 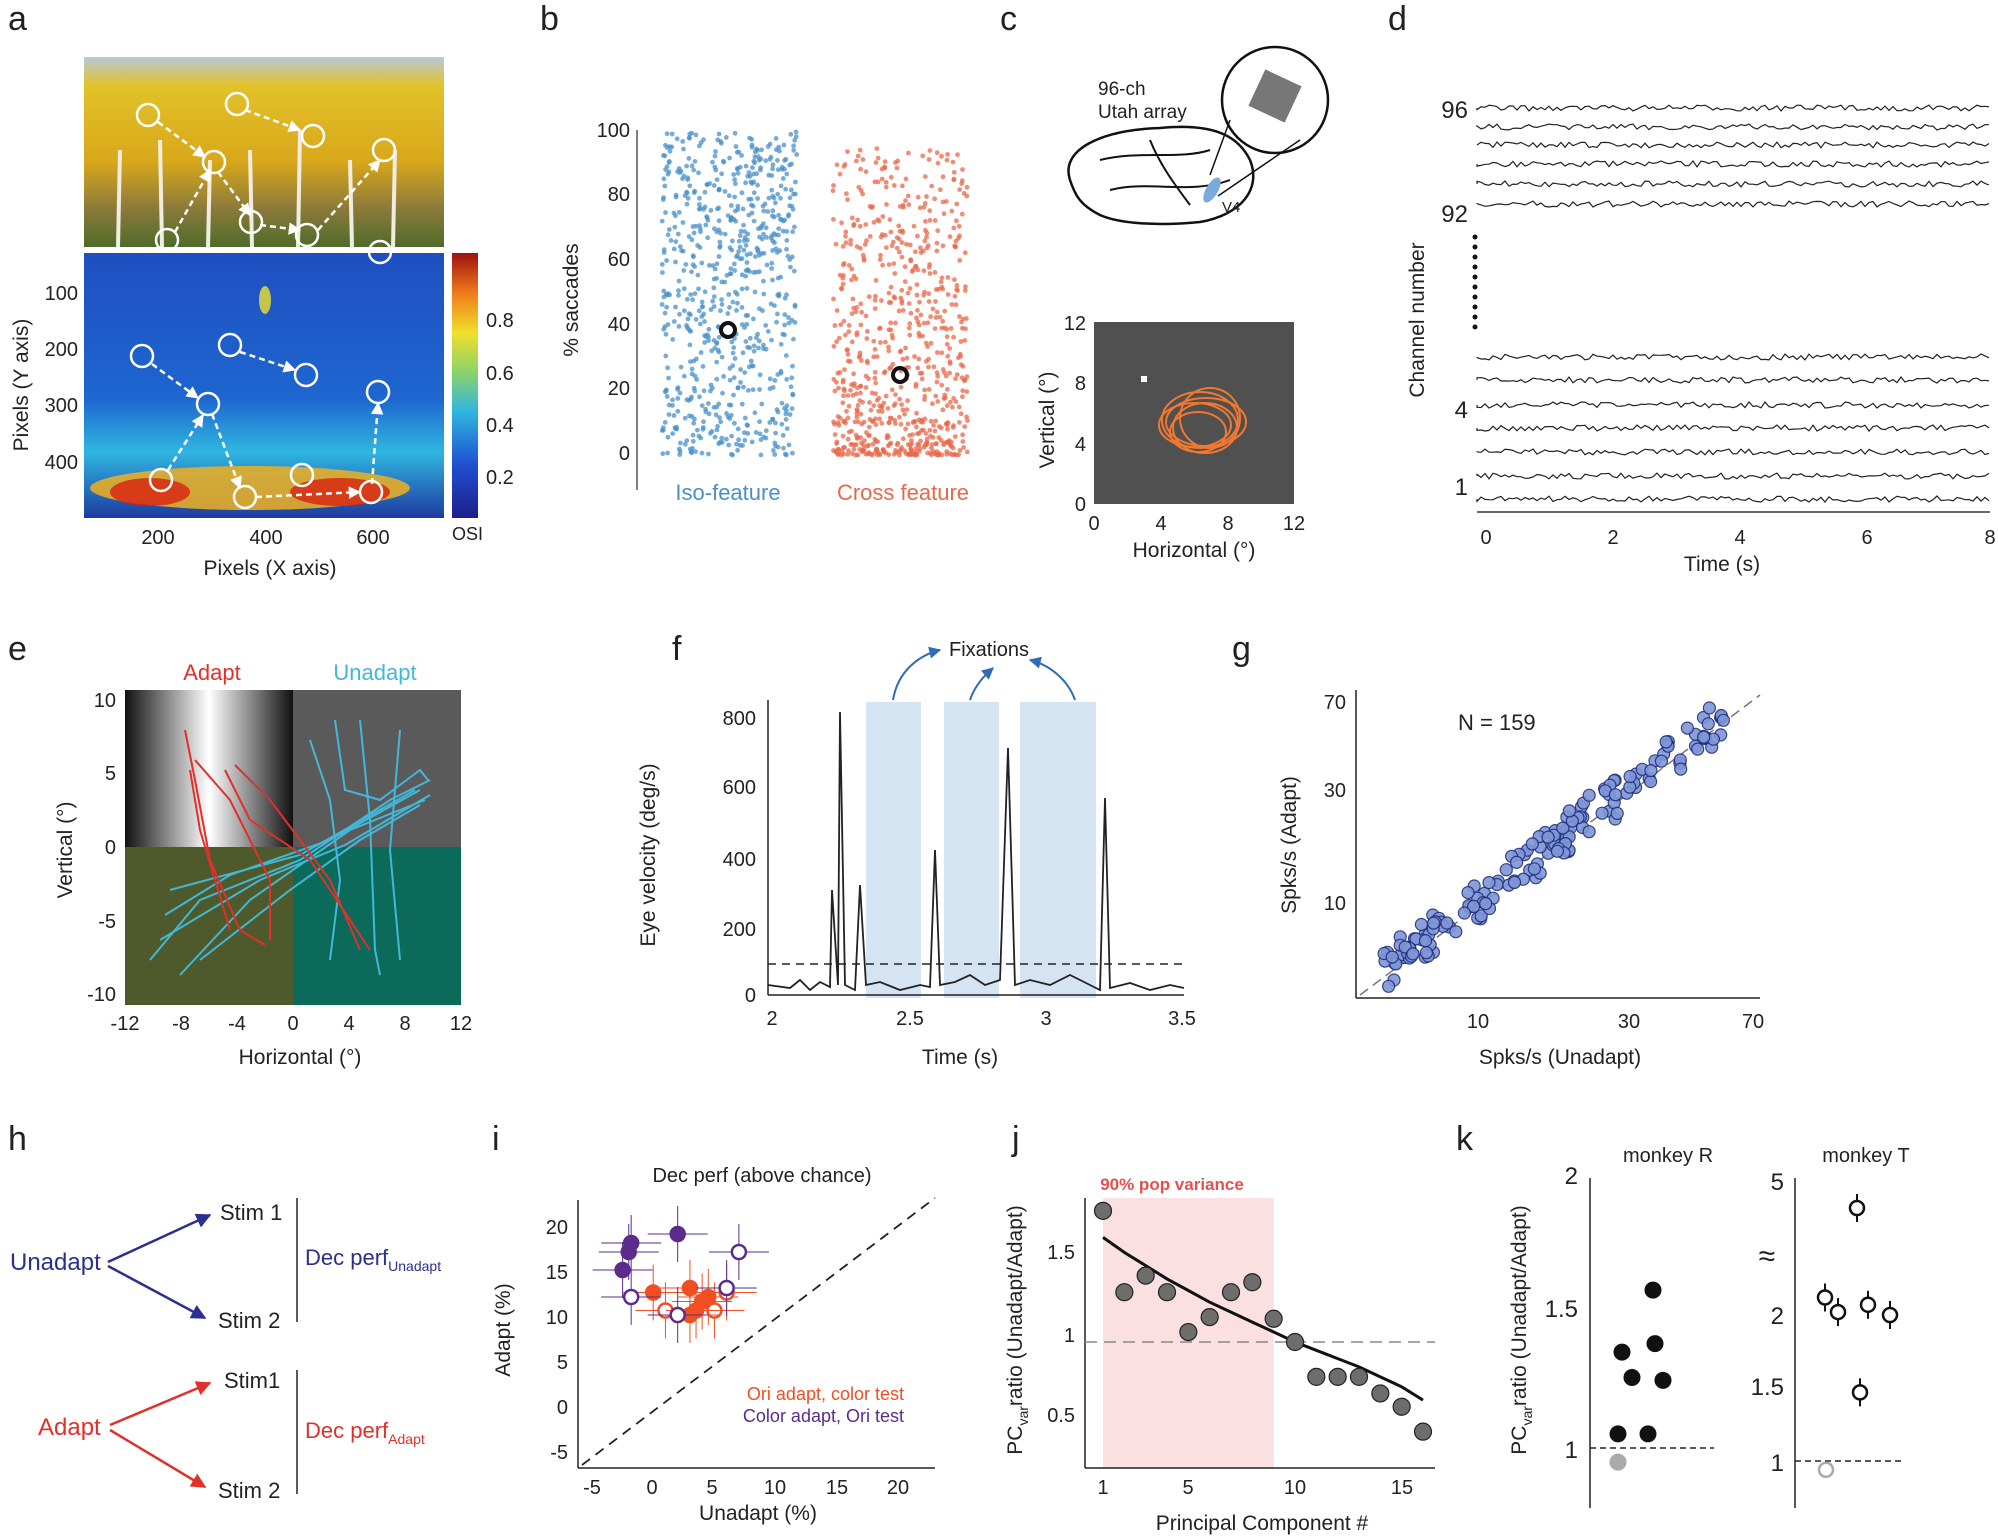 What do you see at coordinates (404, 1024) in the screenshot?
I see `svg-text: 8` at bounding box center [404, 1024].